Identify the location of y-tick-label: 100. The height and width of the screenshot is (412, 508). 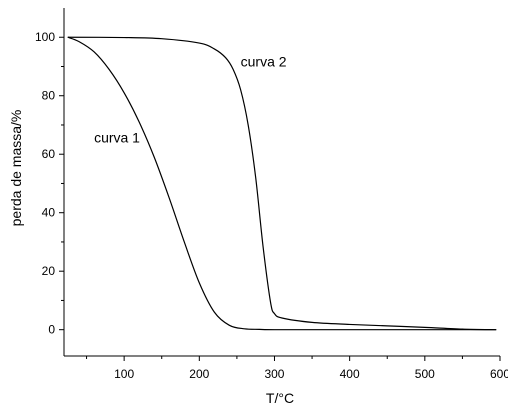
(45, 37).